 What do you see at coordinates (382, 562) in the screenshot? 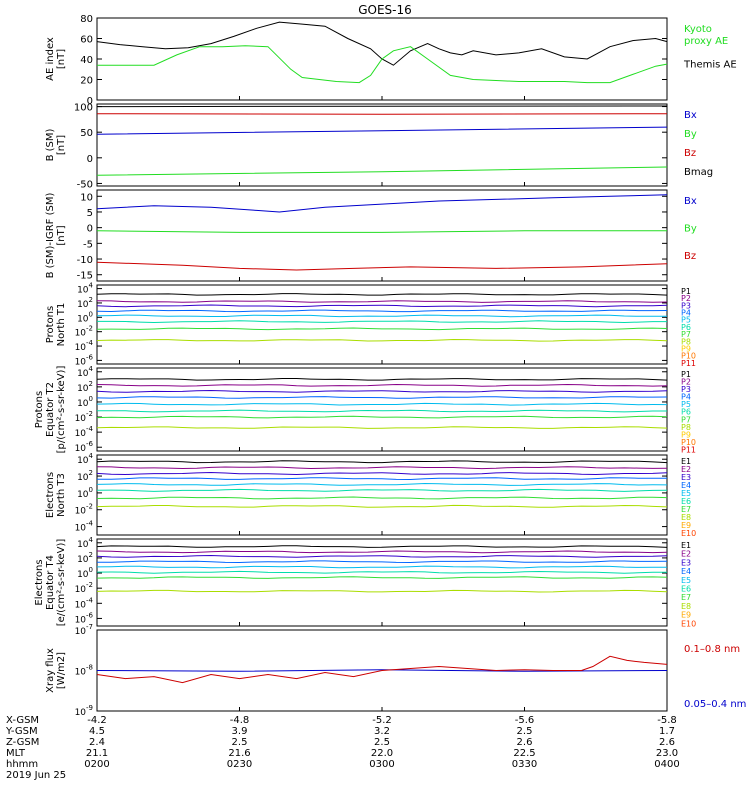
I see `channel-line-e4` at bounding box center [382, 562].